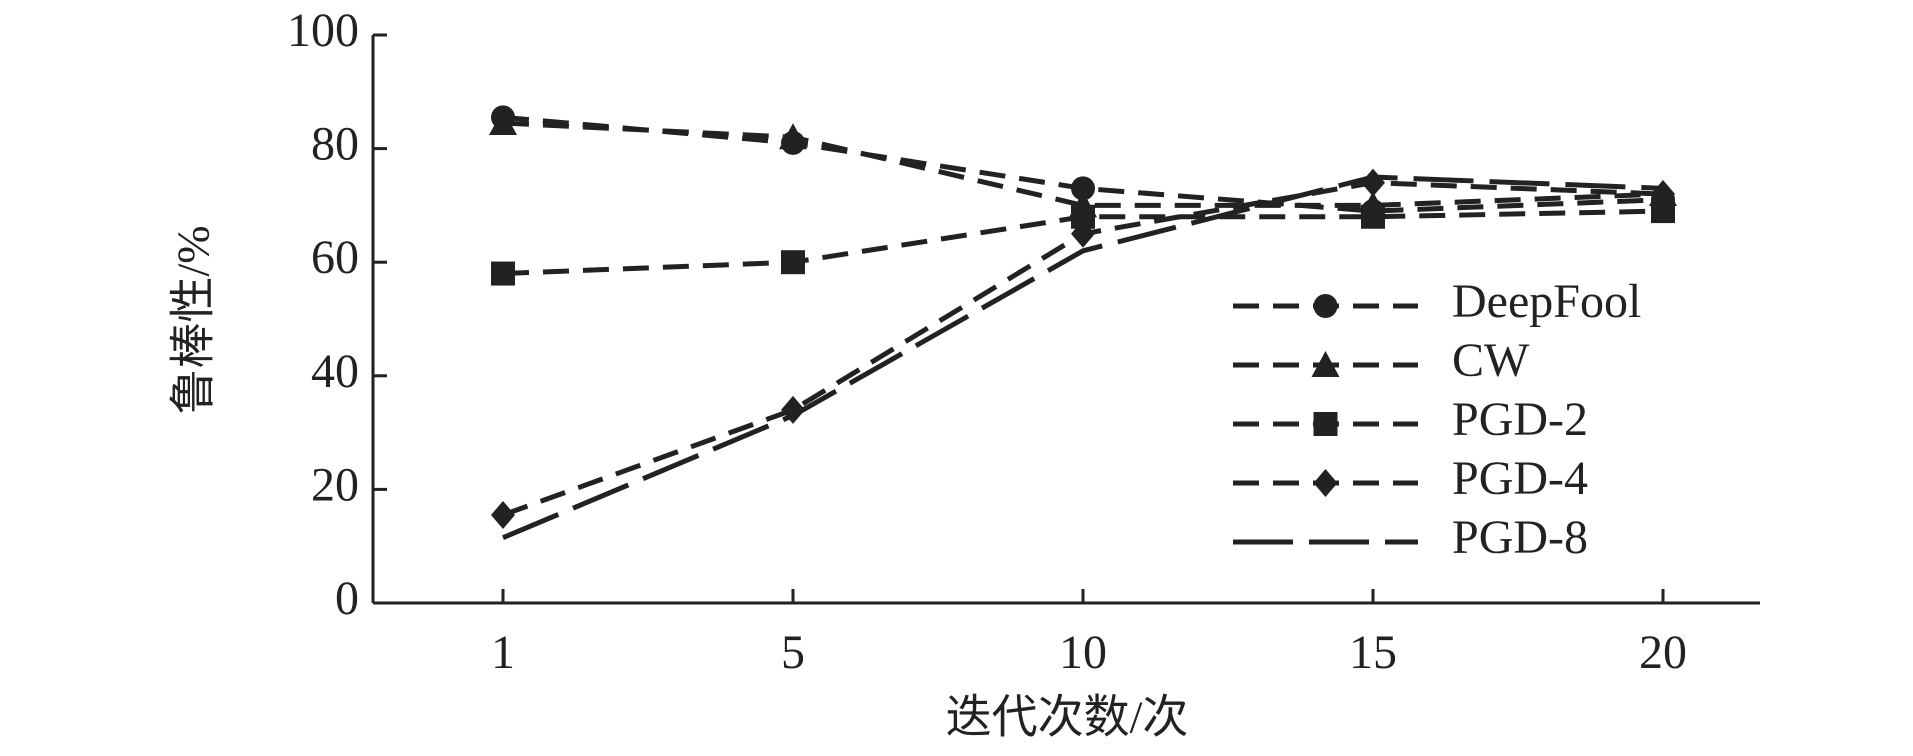  Describe the element at coordinates (1491, 360) in the screenshot. I see `legend-text: CW` at that location.